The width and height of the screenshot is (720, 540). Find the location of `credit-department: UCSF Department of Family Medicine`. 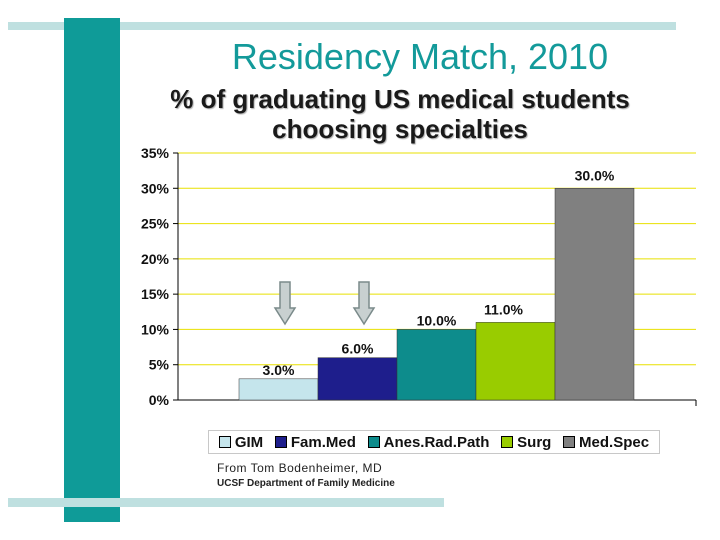

credit-department: UCSF Department of Family Medicine is located at coordinates (306, 483).